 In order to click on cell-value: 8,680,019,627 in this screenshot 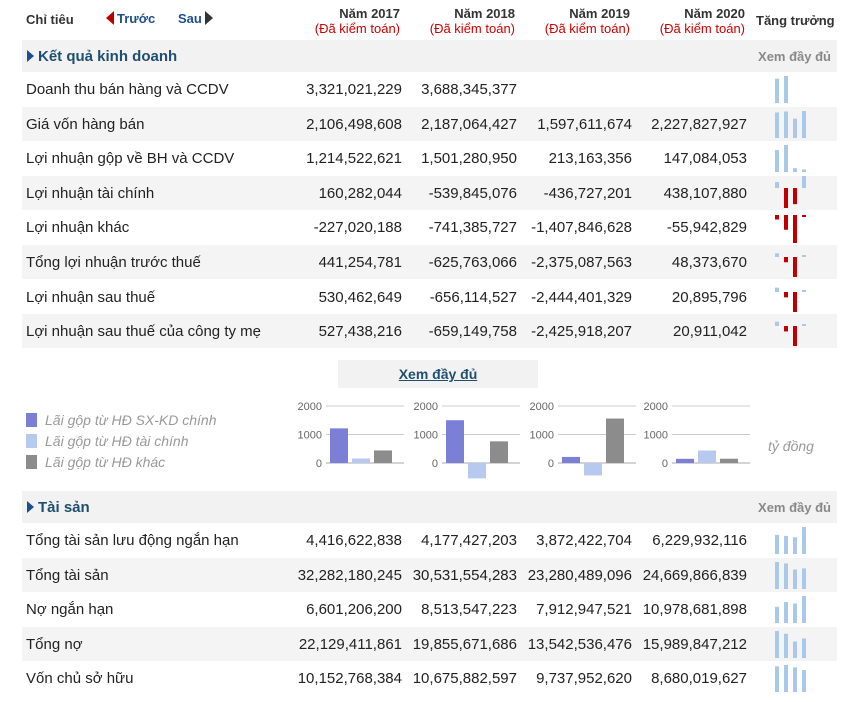, I will do `click(699, 679)`.